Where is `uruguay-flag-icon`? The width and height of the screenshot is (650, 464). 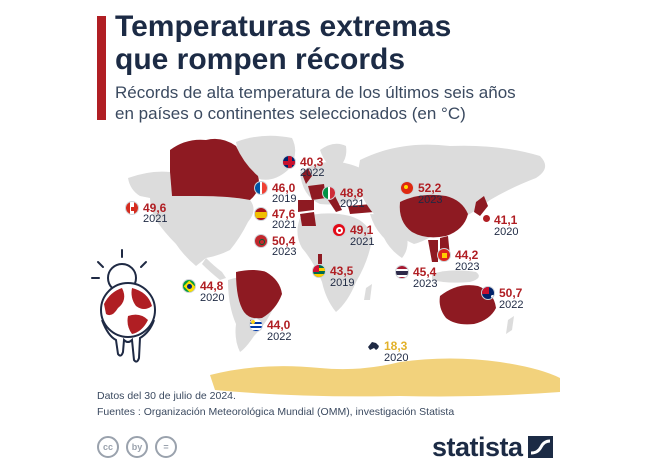 uruguay-flag-icon is located at coordinates (256, 325).